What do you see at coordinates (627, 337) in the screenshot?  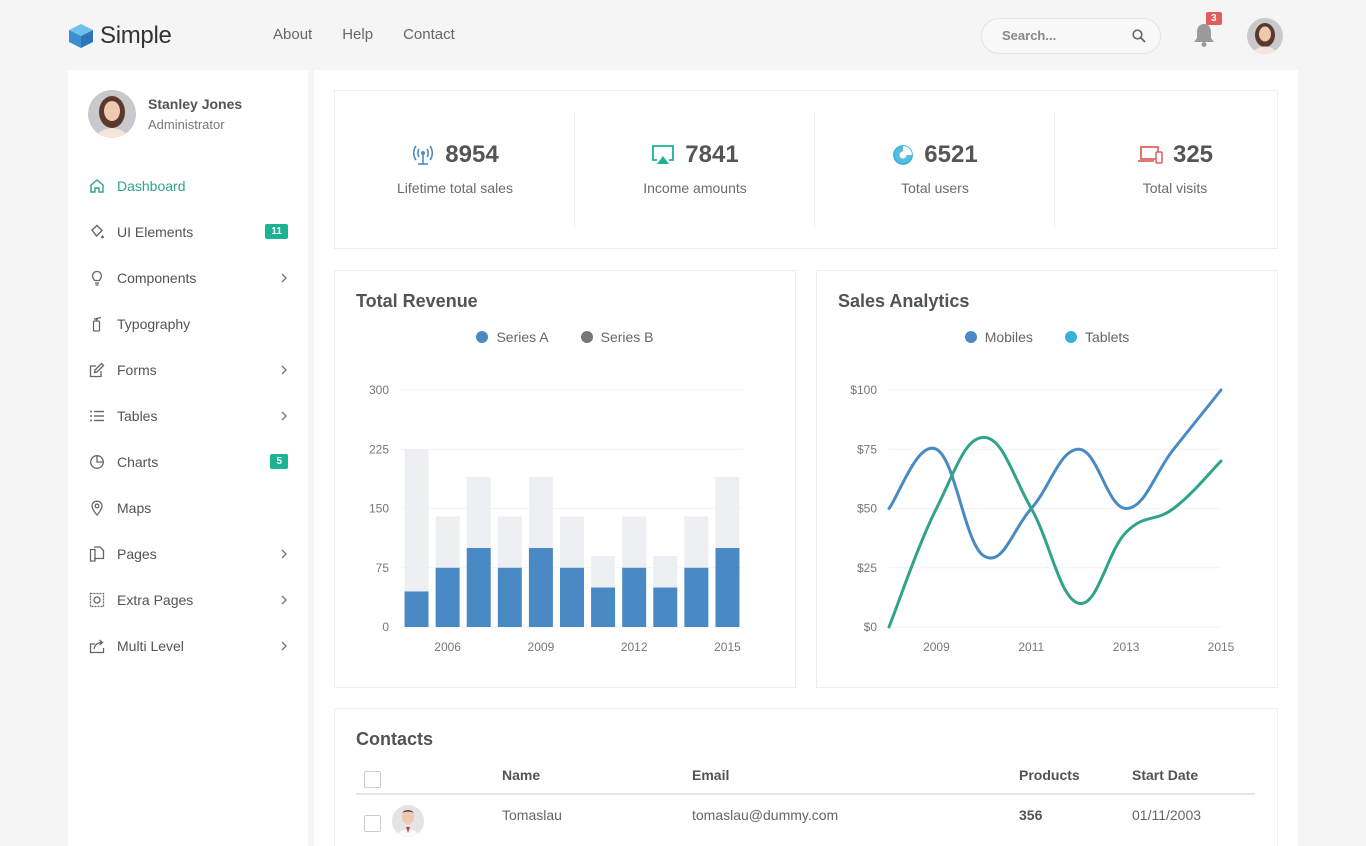 I see `legend-label: Series B` at bounding box center [627, 337].